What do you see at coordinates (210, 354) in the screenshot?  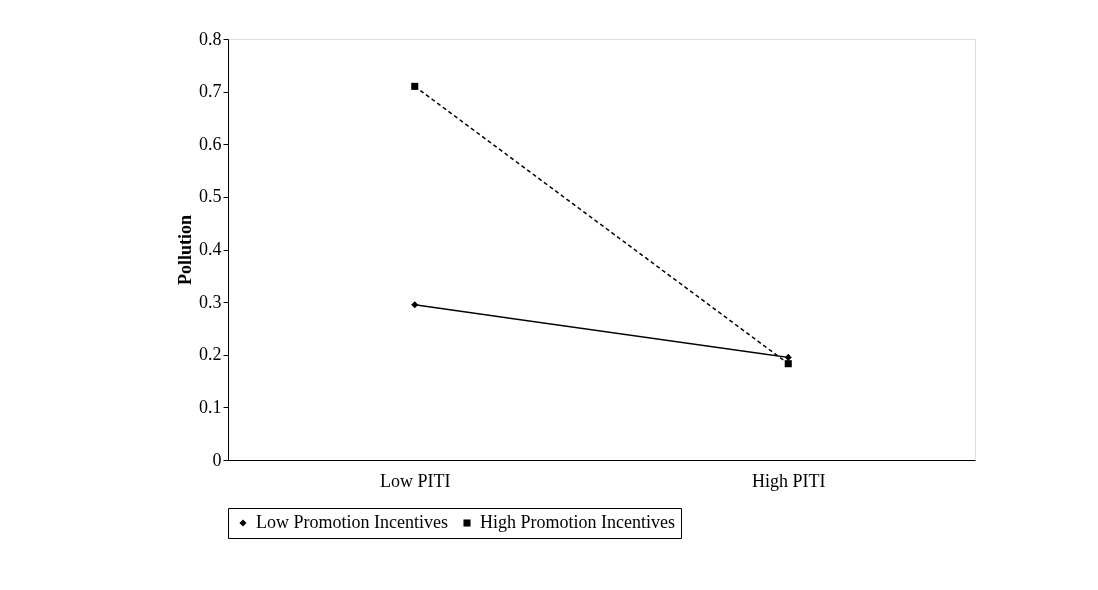 I see `y-tick-label: 0.2` at bounding box center [210, 354].